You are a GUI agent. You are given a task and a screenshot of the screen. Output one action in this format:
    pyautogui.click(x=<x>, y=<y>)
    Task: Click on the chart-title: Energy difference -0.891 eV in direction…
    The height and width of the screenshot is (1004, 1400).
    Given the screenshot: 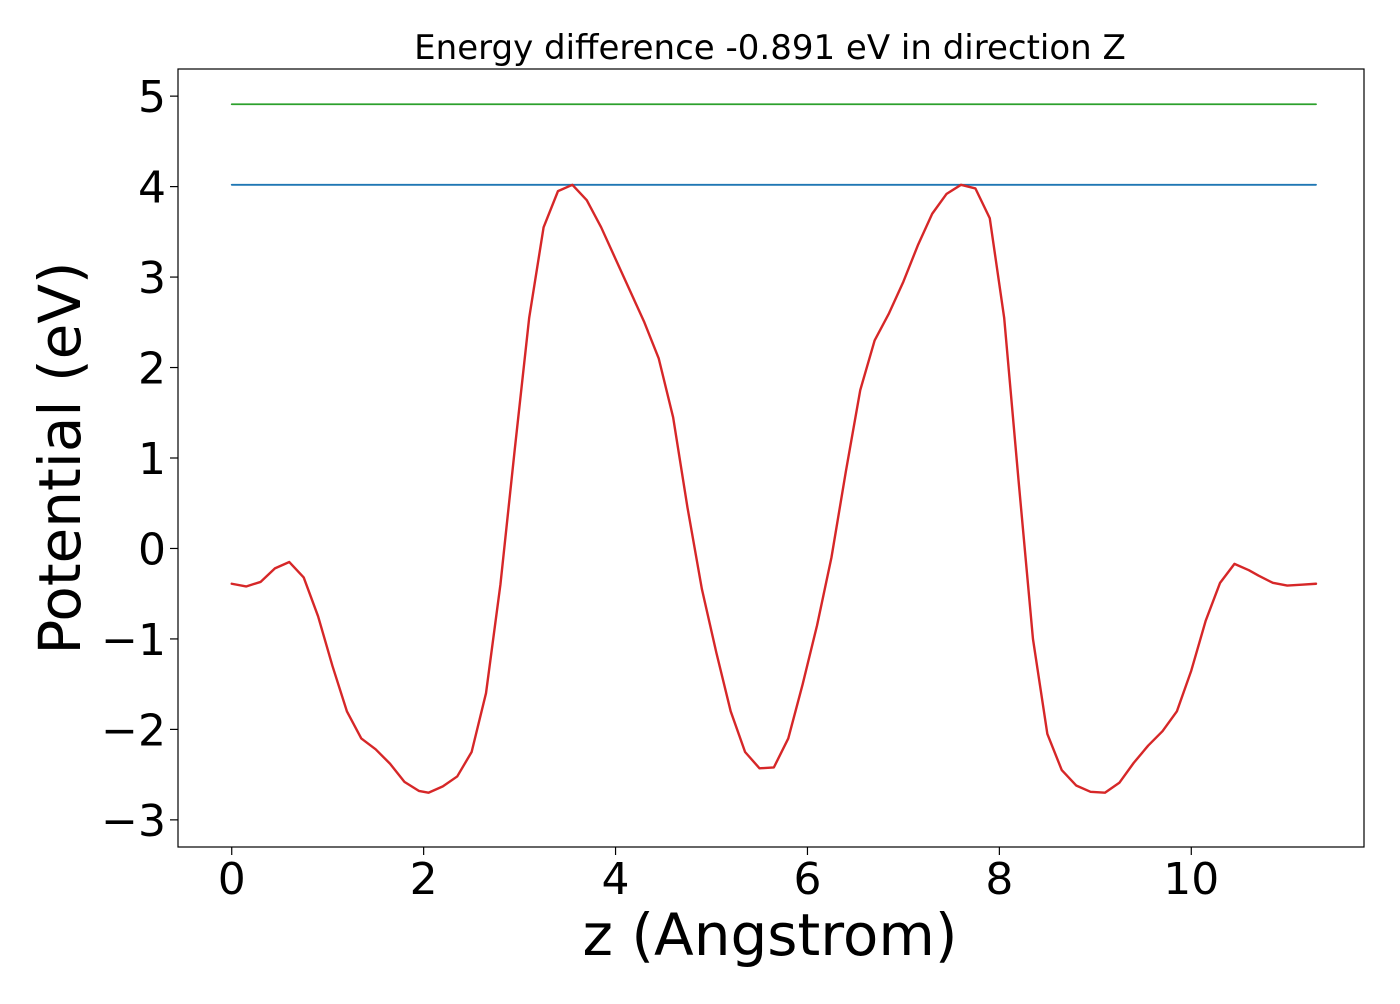 What is the action you would take?
    pyautogui.click(x=770, y=48)
    